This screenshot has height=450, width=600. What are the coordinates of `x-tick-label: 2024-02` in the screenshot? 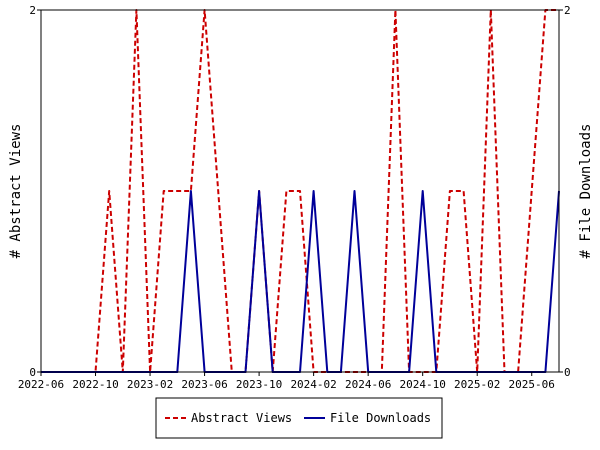 It's located at (313, 384).